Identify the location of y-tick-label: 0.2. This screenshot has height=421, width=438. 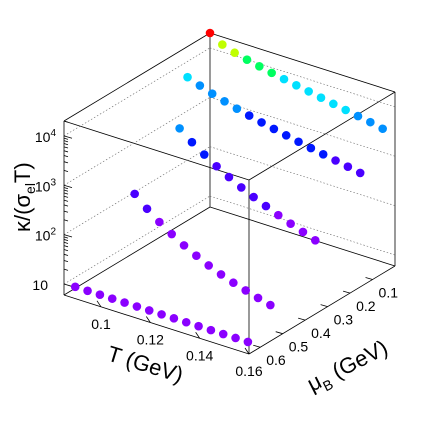
(366, 306).